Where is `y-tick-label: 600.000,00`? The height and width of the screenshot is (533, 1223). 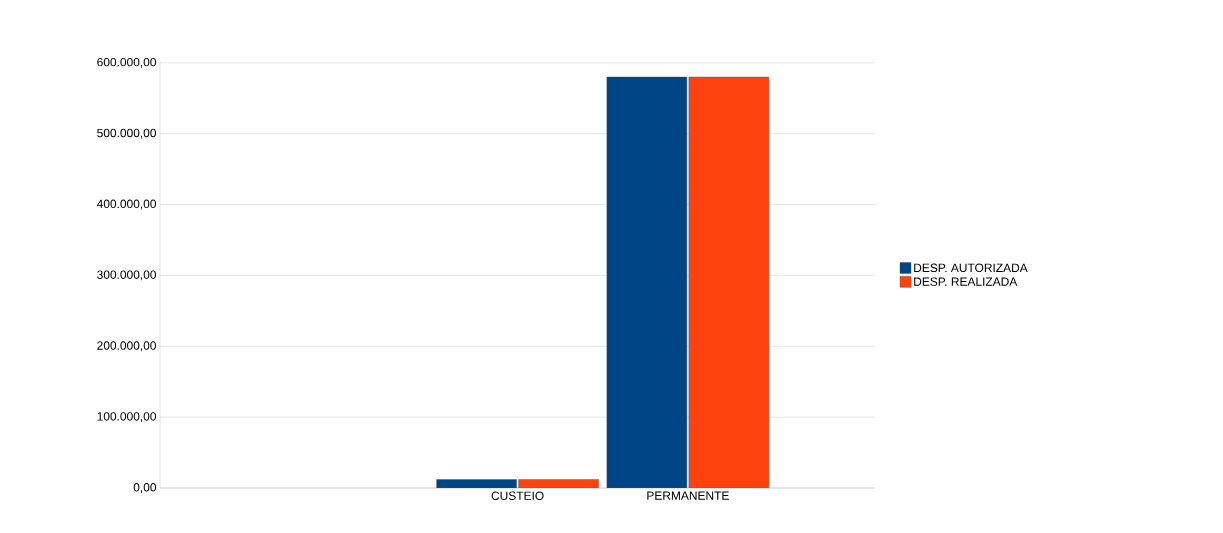
y-tick-label: 600.000,00 is located at coordinates (127, 62).